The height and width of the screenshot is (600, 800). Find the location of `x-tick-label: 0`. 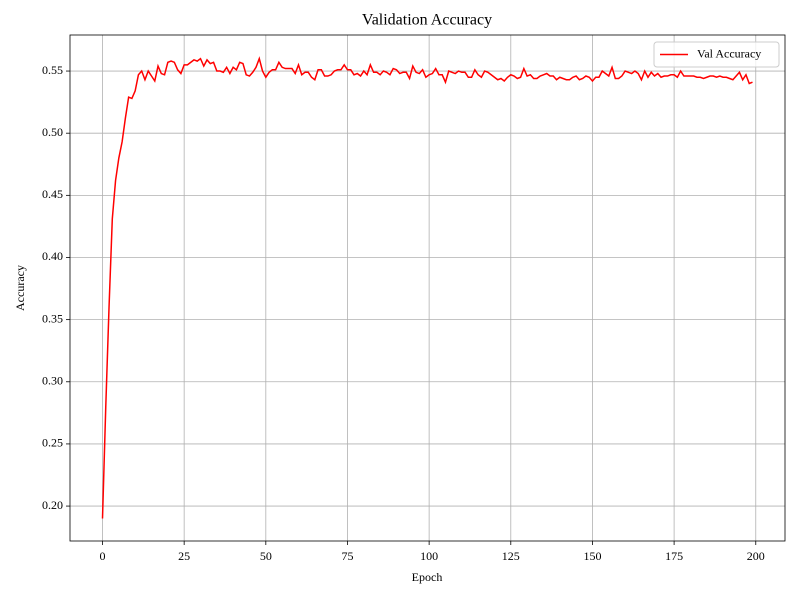

x-tick-label: 0 is located at coordinates (103, 556).